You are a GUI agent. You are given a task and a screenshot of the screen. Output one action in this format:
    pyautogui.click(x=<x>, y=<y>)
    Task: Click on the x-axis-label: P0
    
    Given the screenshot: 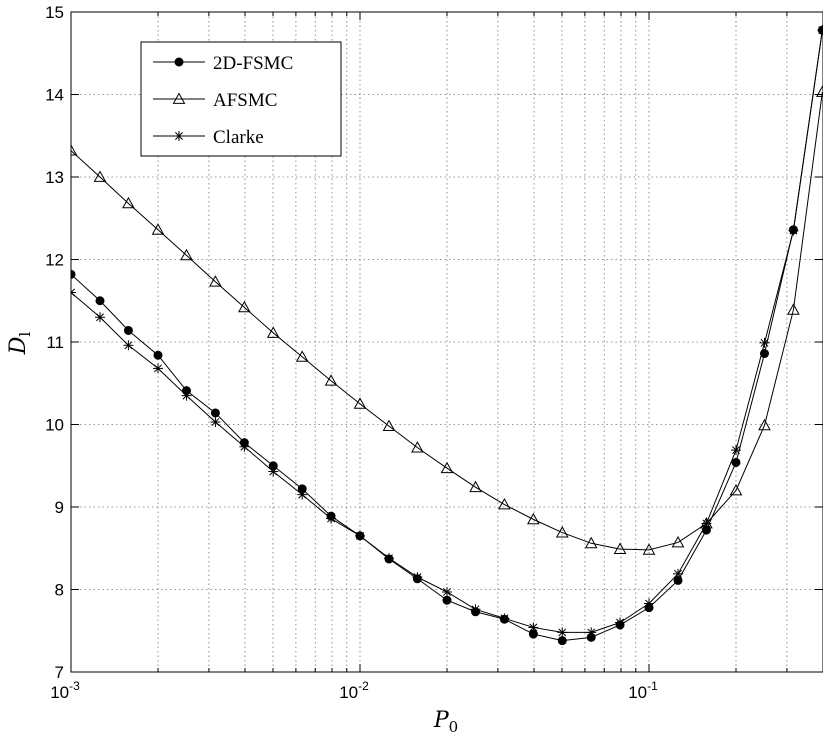 What is the action you would take?
    pyautogui.click(x=445, y=722)
    